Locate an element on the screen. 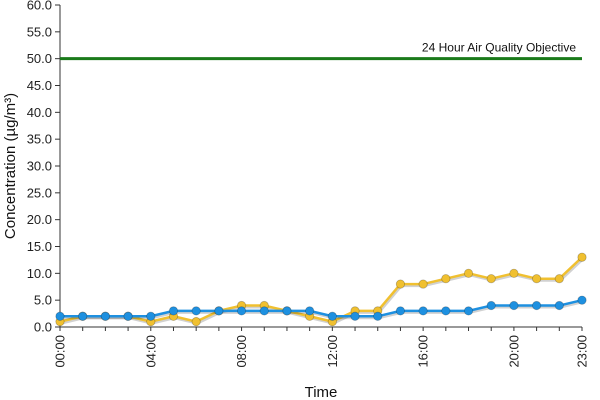  reference-line-group: 24 Hour Air Quality Objective is located at coordinates (321, 51).